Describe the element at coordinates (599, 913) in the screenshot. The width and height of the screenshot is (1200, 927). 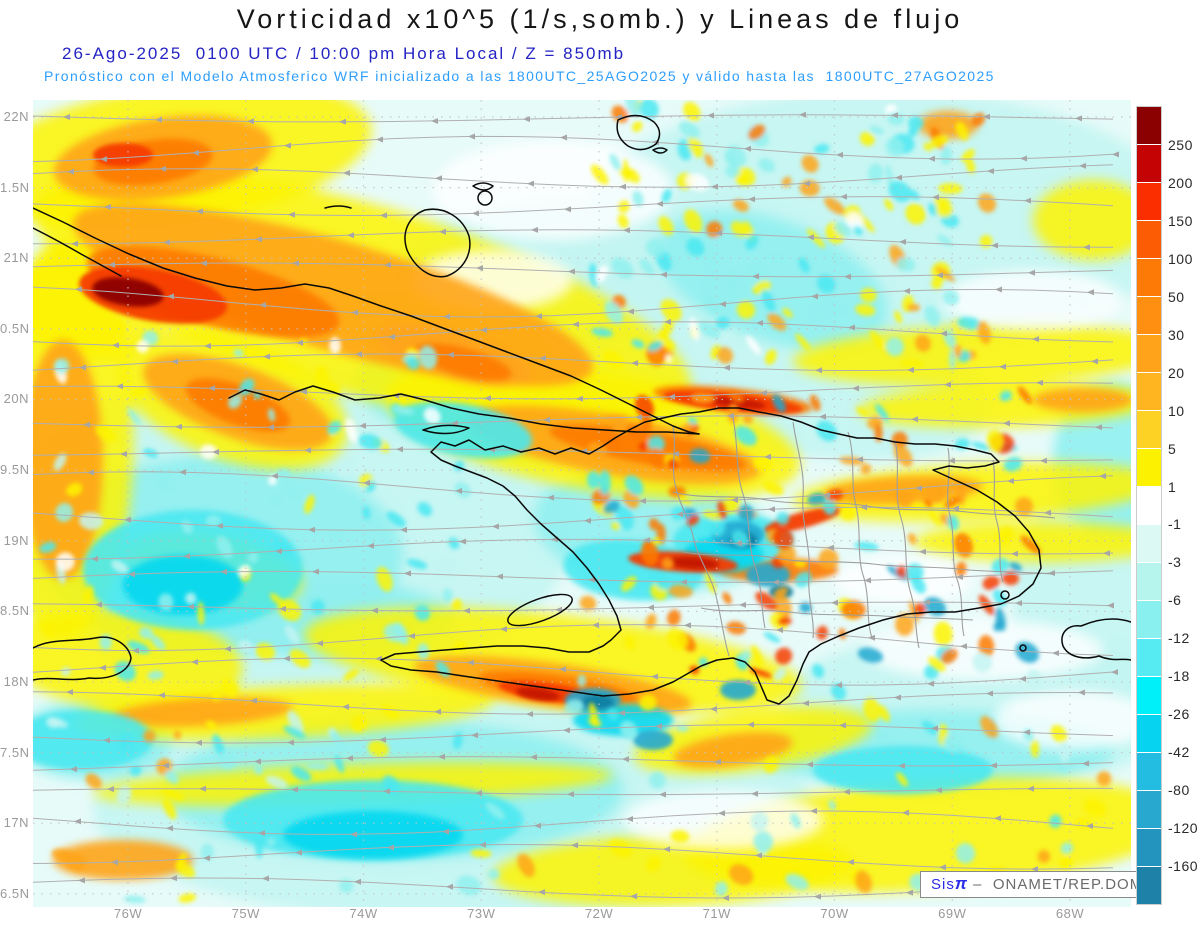
I see `lon-tick-label: 72W` at that location.